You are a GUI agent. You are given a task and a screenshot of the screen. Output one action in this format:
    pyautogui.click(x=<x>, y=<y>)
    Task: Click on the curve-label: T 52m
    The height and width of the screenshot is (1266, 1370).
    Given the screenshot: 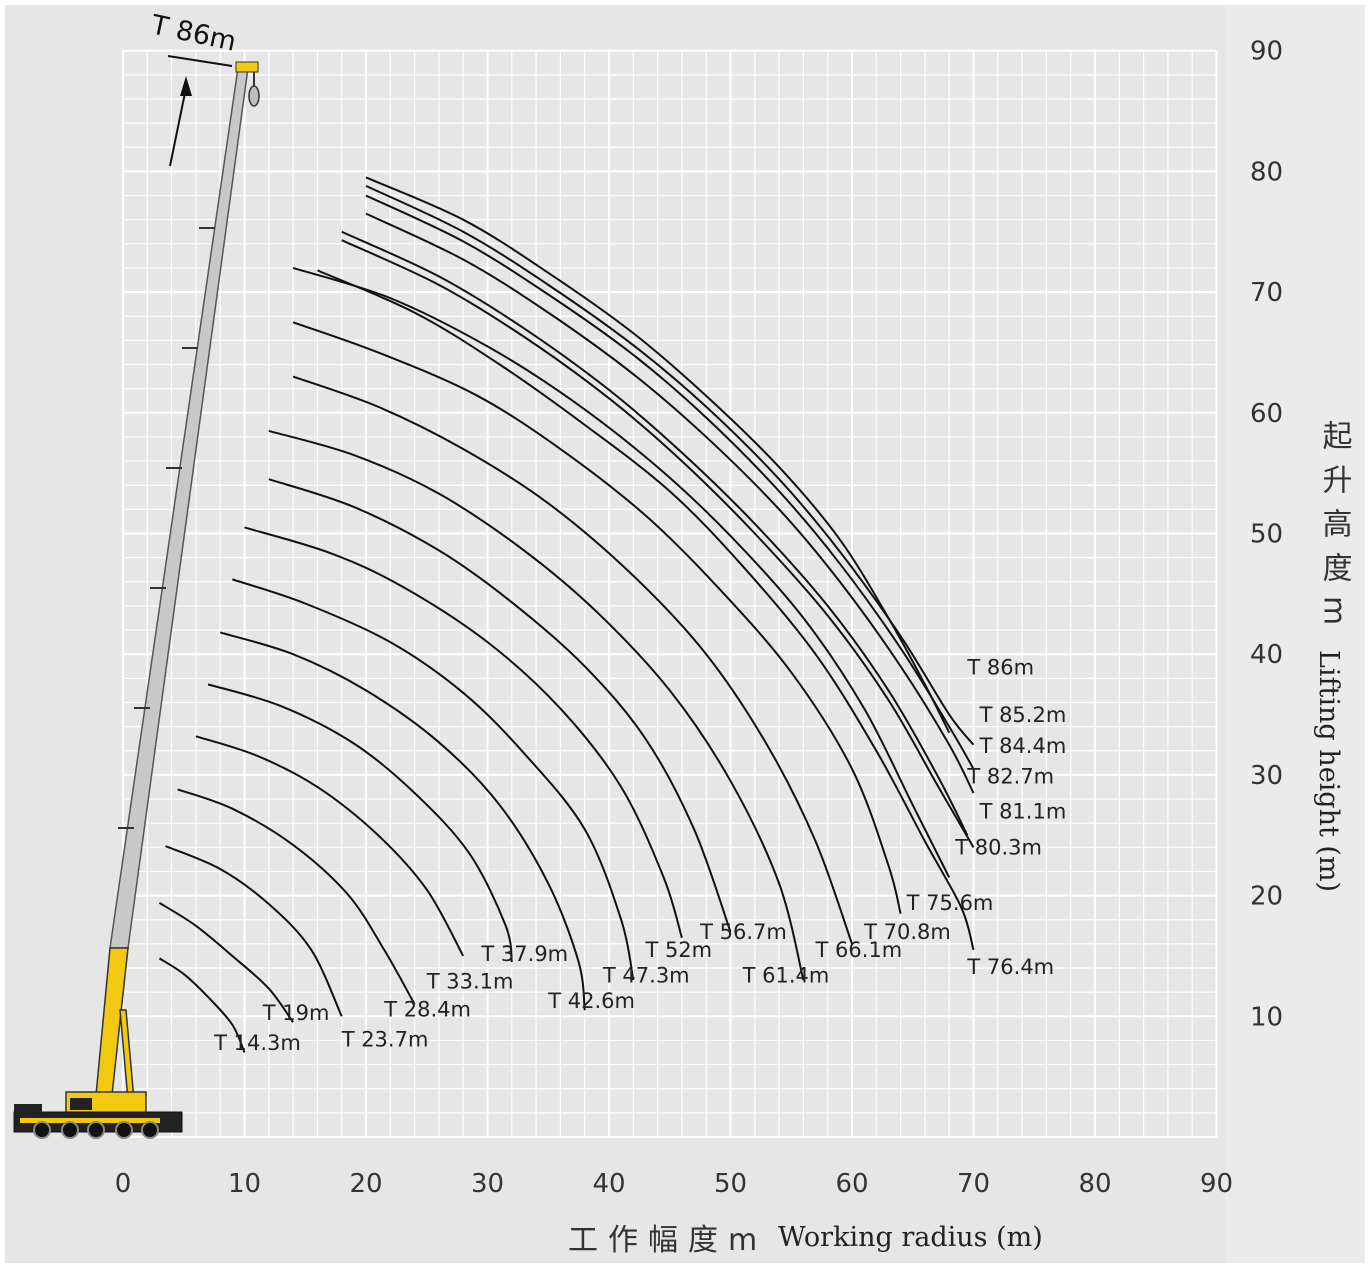 What is the action you would take?
    pyautogui.click(x=678, y=950)
    